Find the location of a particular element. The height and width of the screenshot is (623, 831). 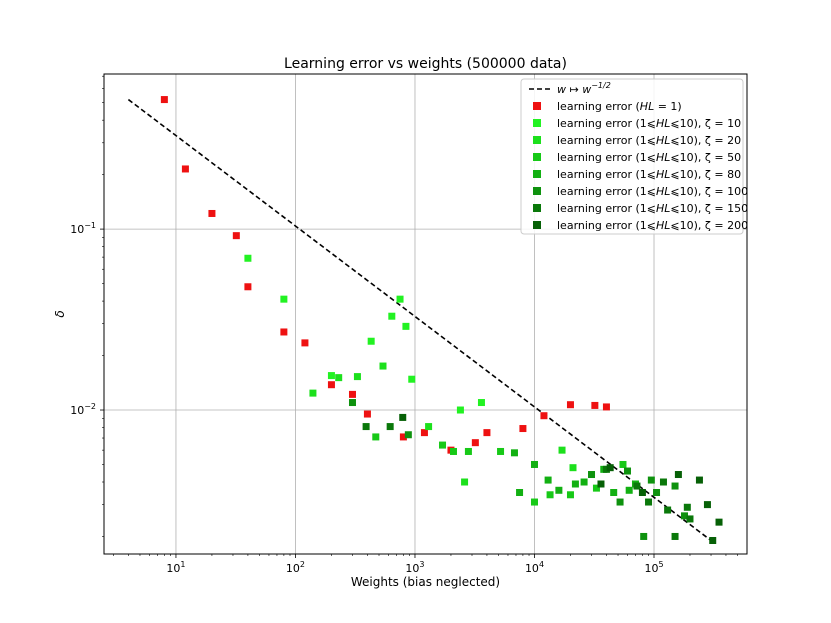

x-tick-label: 10³ is located at coordinates (414, 567).